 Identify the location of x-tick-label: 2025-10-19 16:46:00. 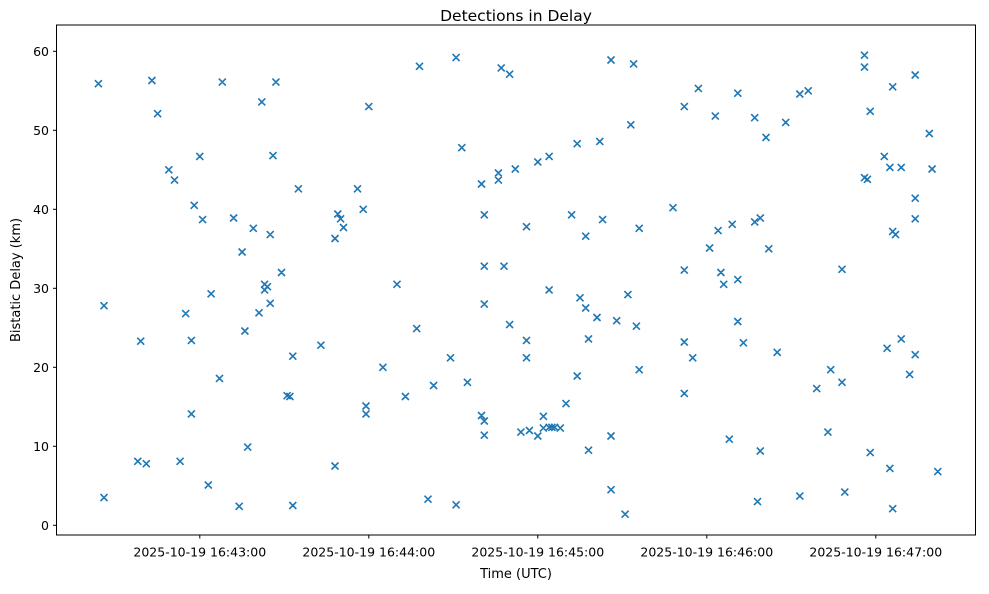
(706, 552).